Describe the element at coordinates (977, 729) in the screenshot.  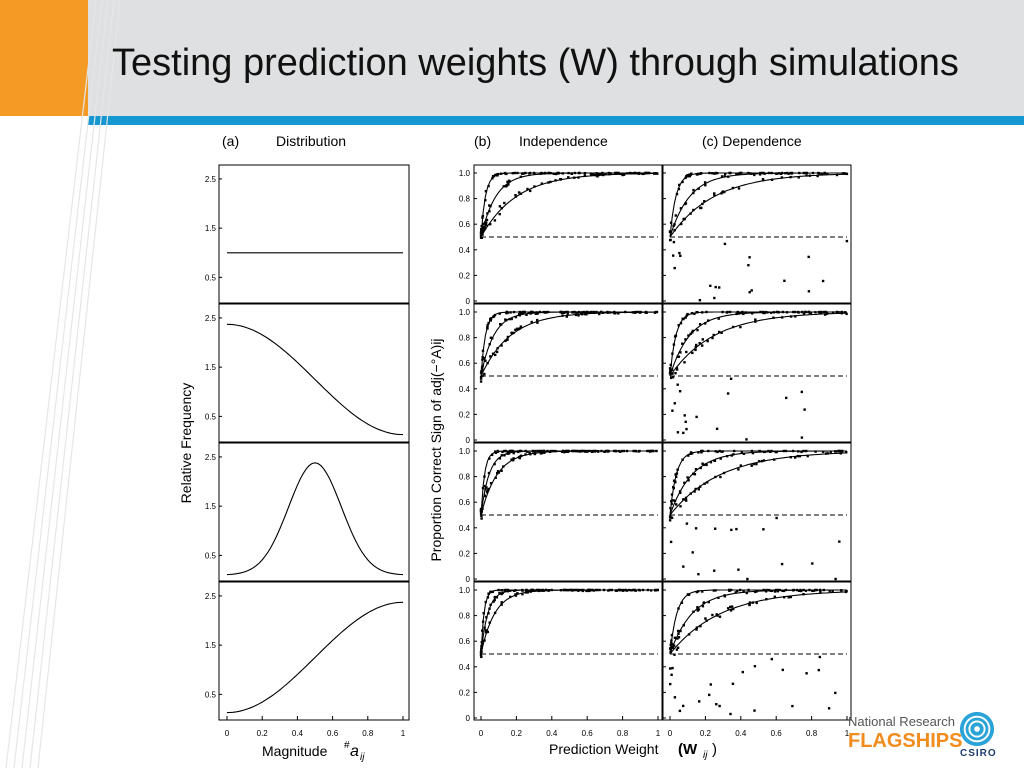
I see `csiro-emblem-icon` at that location.